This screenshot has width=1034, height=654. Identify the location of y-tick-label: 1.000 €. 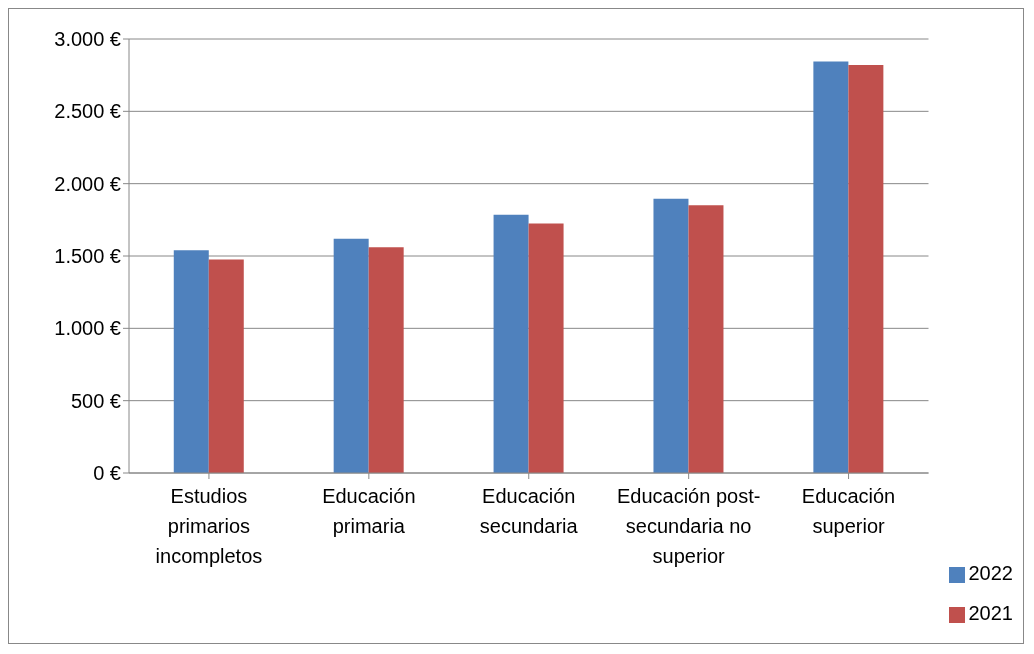
(87, 328).